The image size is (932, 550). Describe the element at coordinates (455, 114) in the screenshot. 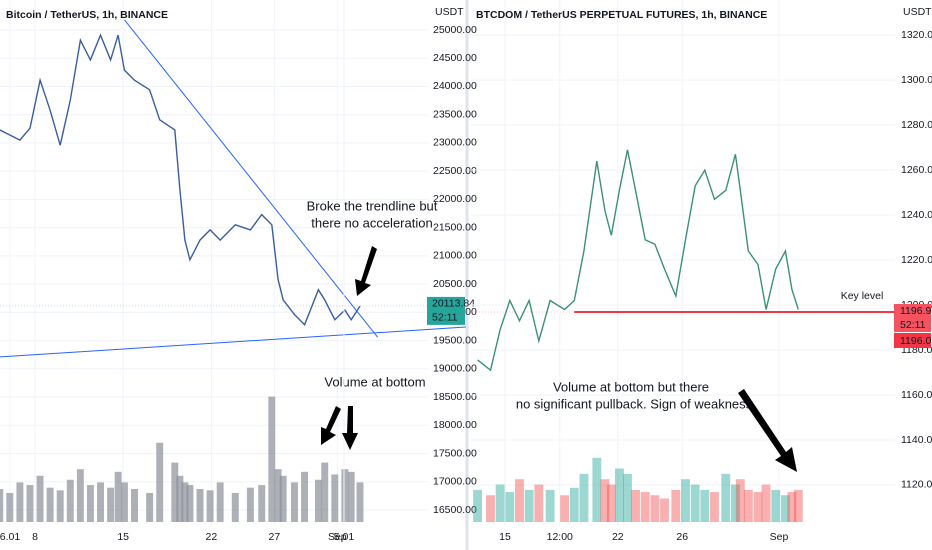

I see `y-tick-label: 23500.00` at that location.